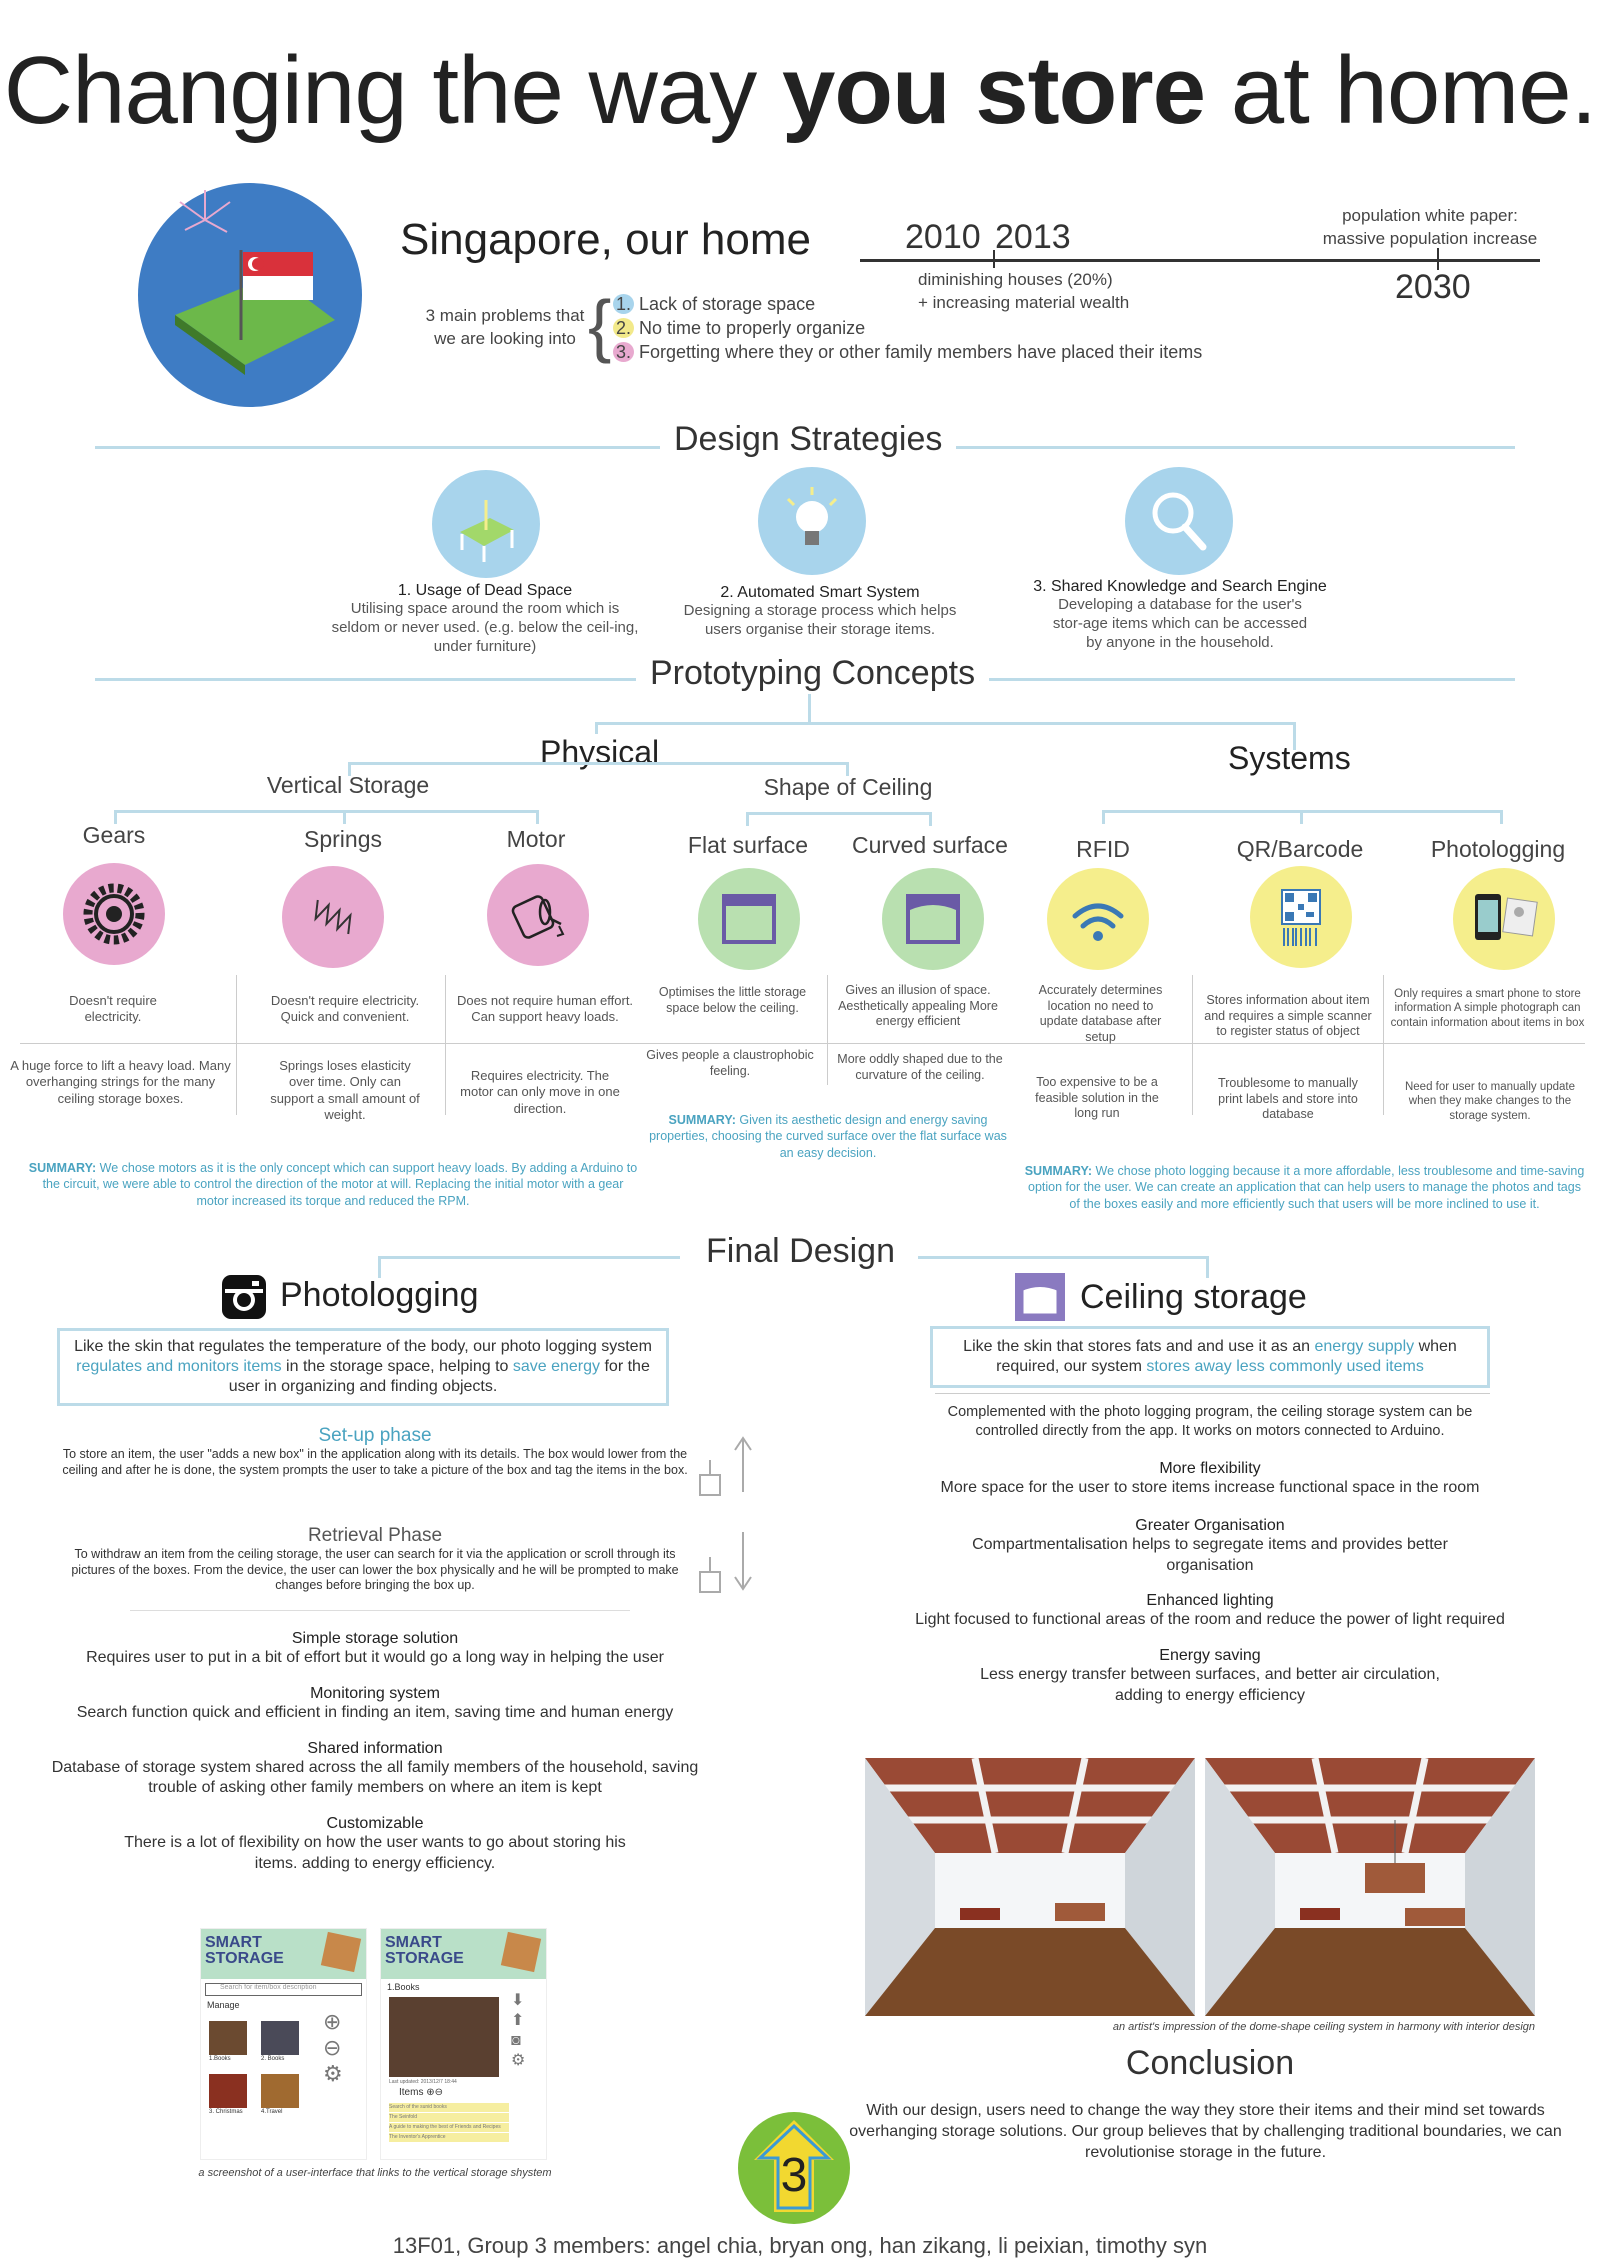 Image resolution: width=1600 pixels, height=2265 pixels. I want to click on concept-label-motor: Motor, so click(536, 839).